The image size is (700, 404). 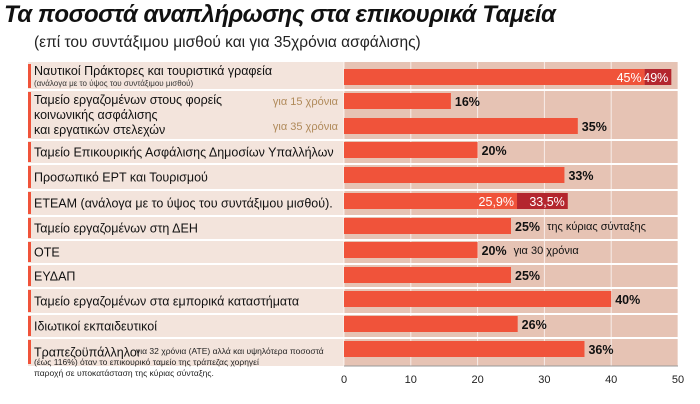 I want to click on bar-note: για 35 χρόνια, so click(x=306, y=127).